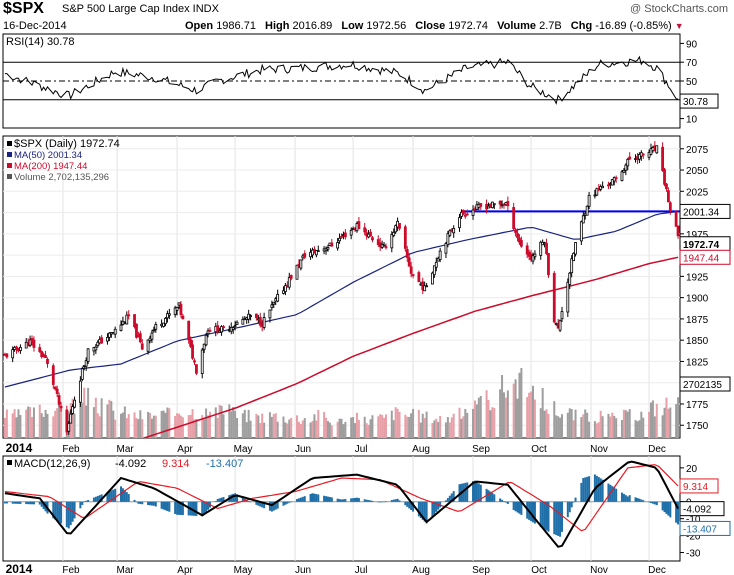 The width and height of the screenshot is (734, 575). What do you see at coordinates (550, 26) in the screenshot?
I see `volume-value: 2.7B` at bounding box center [550, 26].